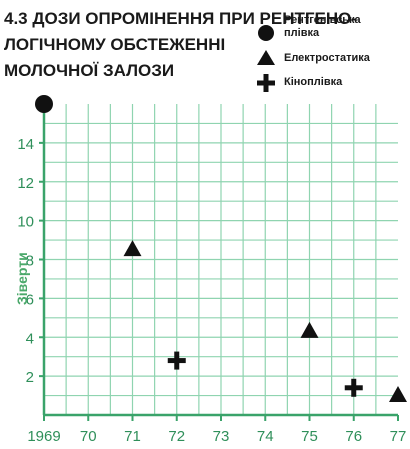 This screenshot has width=410, height=449. What do you see at coordinates (43, 436) in the screenshot?
I see `x-tick-label: 1969` at bounding box center [43, 436].